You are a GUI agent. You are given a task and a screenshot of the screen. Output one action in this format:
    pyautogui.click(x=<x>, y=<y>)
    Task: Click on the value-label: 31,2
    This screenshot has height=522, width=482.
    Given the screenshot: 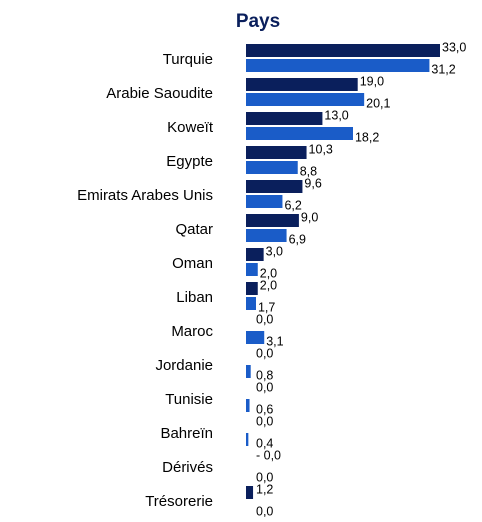 What is the action you would take?
    pyautogui.click(x=443, y=69)
    